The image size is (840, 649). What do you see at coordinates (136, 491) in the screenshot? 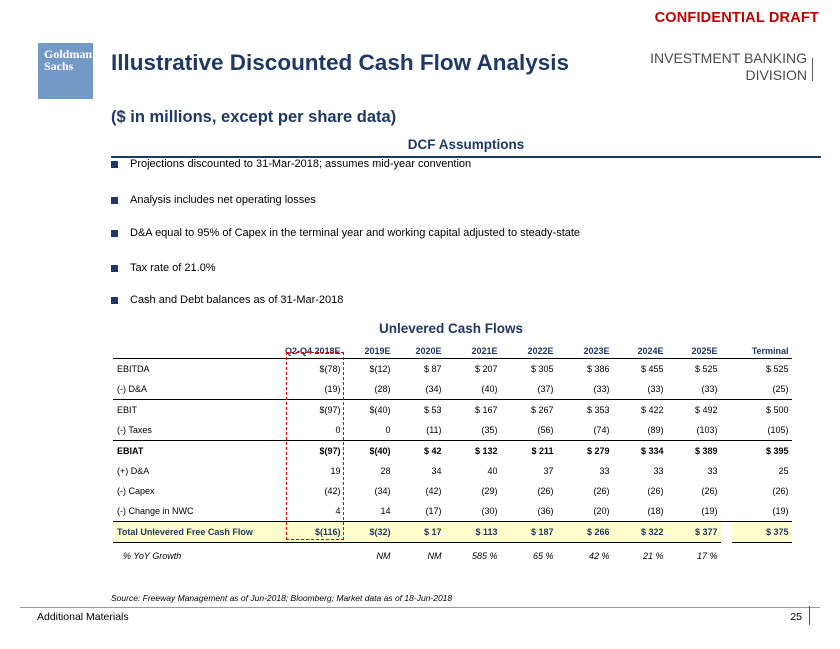
I see `row-label: (-) Capex` at bounding box center [136, 491].